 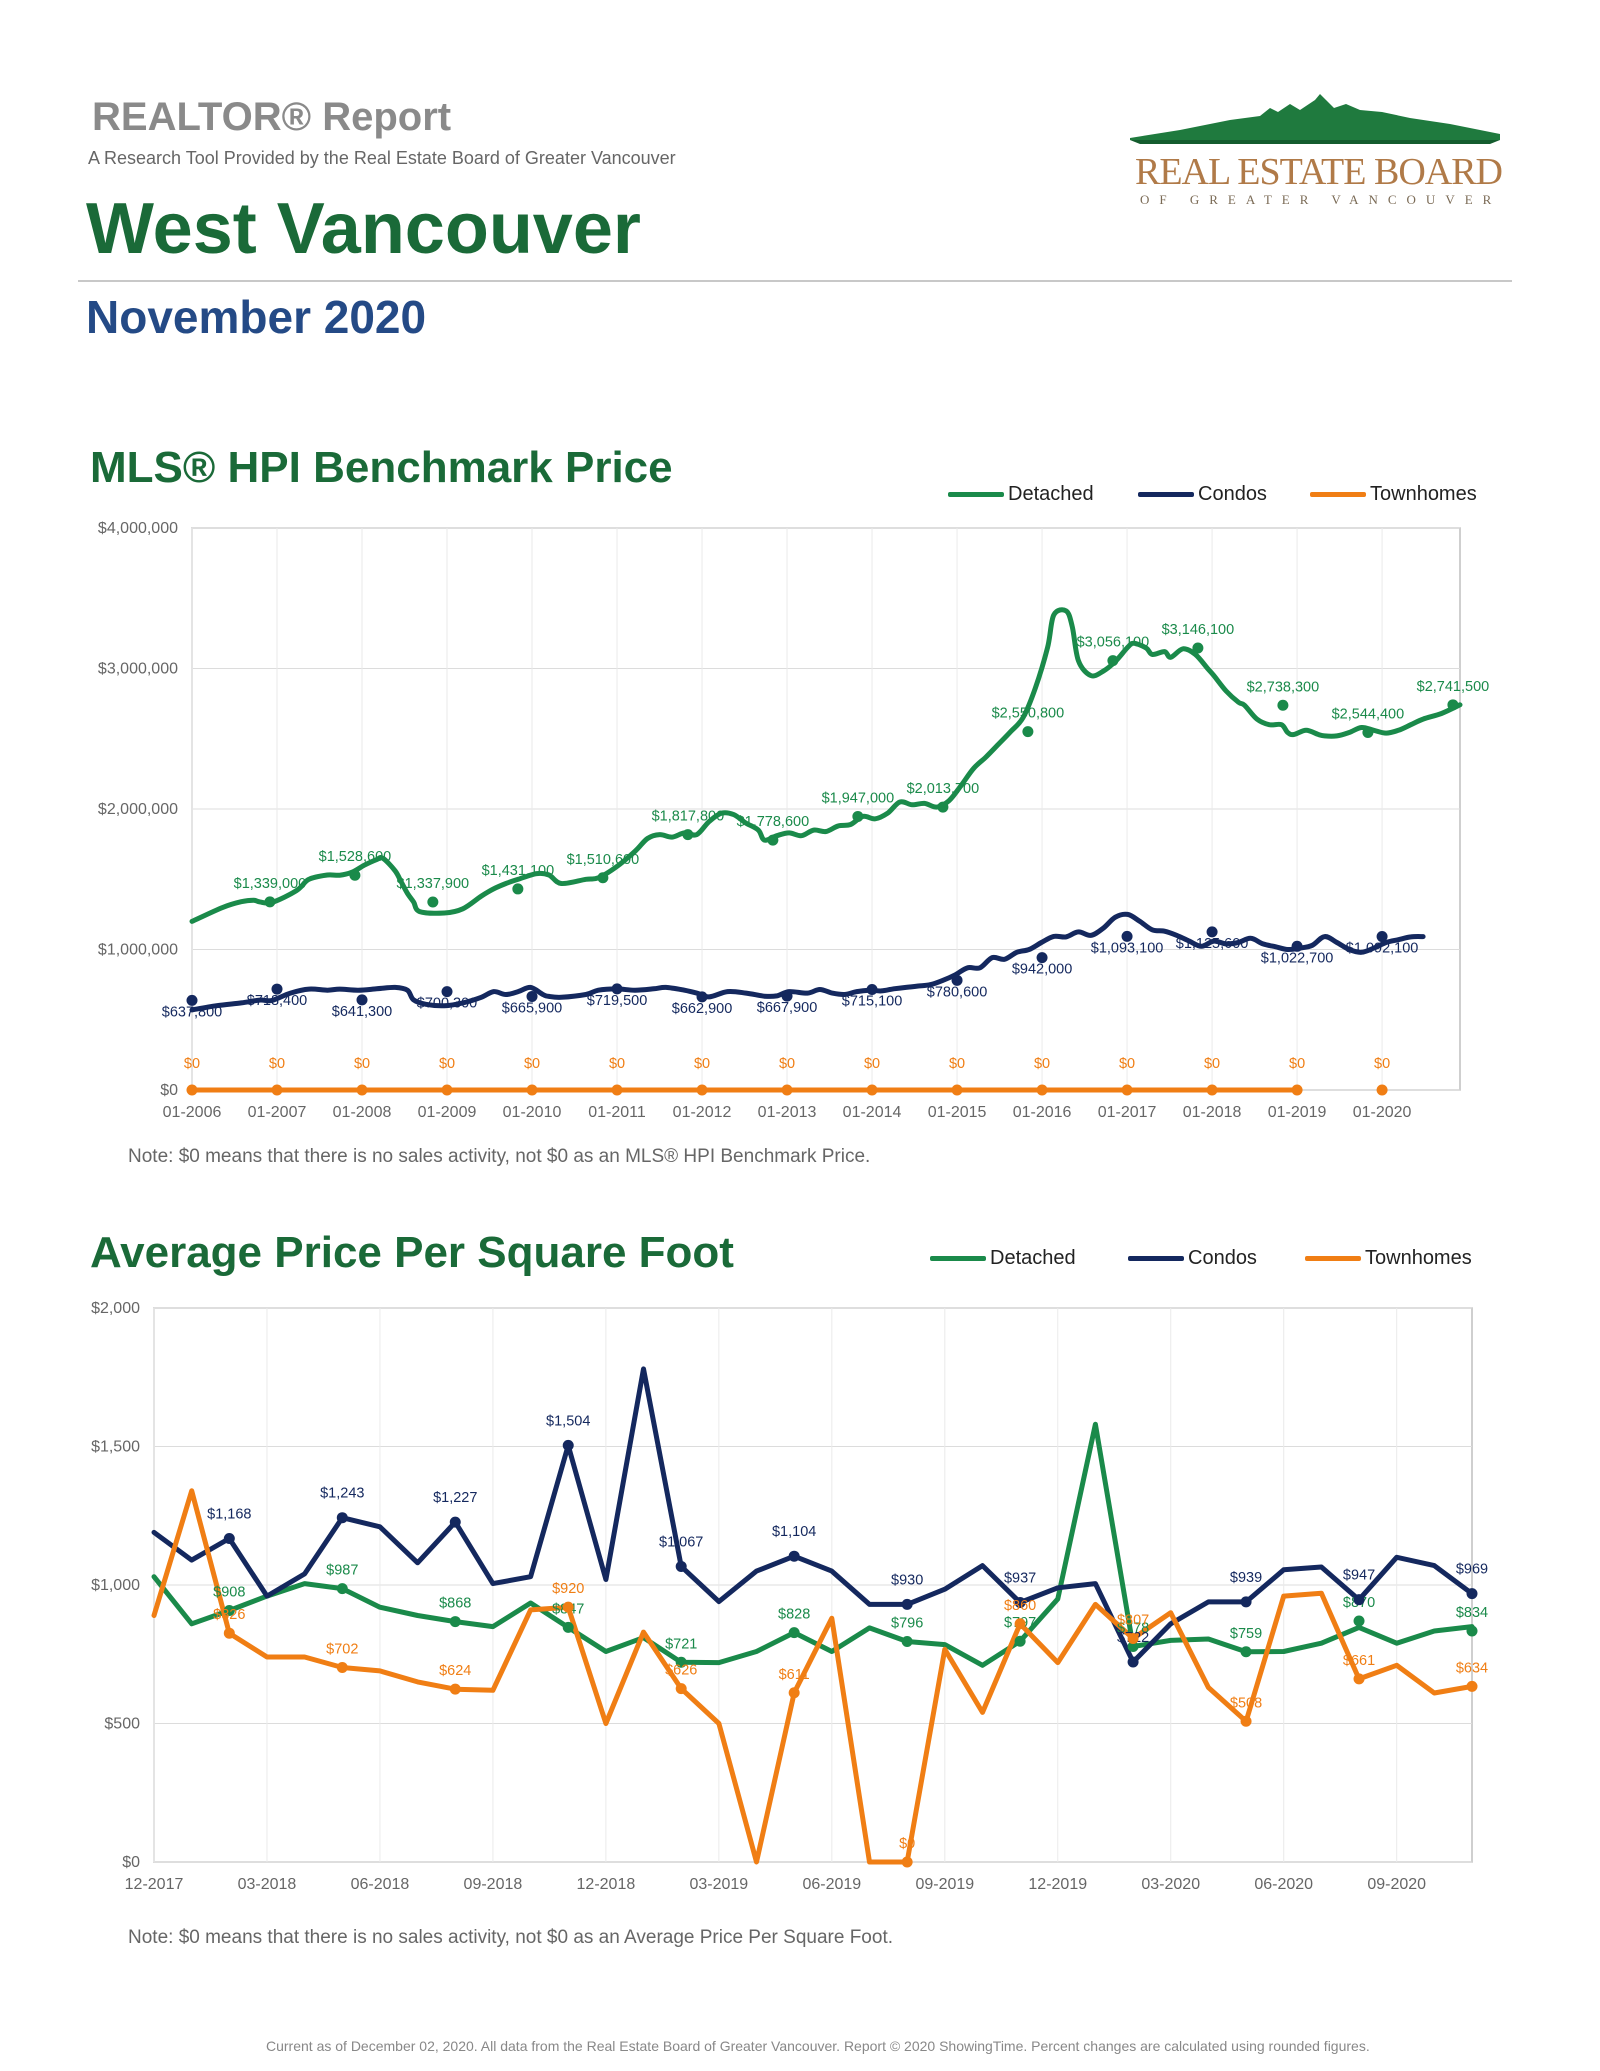 What do you see at coordinates (1321, 199) in the screenshot?
I see `logo-line2: OF GREATER VANCOUVER` at bounding box center [1321, 199].